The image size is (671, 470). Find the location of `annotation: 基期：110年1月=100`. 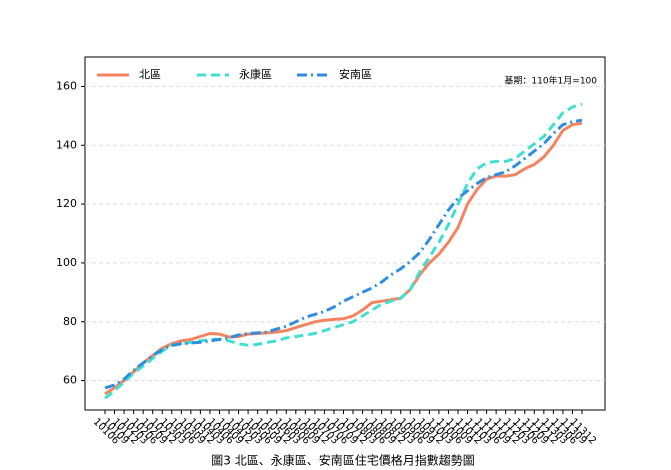

annotation: 基期：110年1月=100 is located at coordinates (550, 81).